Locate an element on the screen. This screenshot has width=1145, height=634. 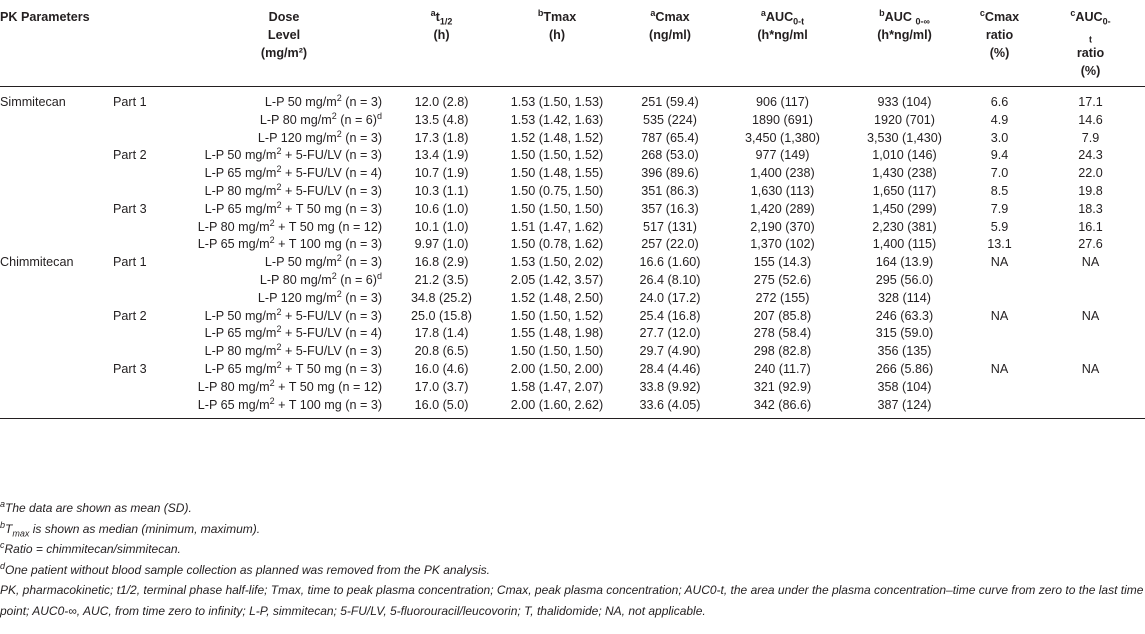
cmax-cell: 26.4 (8.10) is located at coordinates (670, 279).